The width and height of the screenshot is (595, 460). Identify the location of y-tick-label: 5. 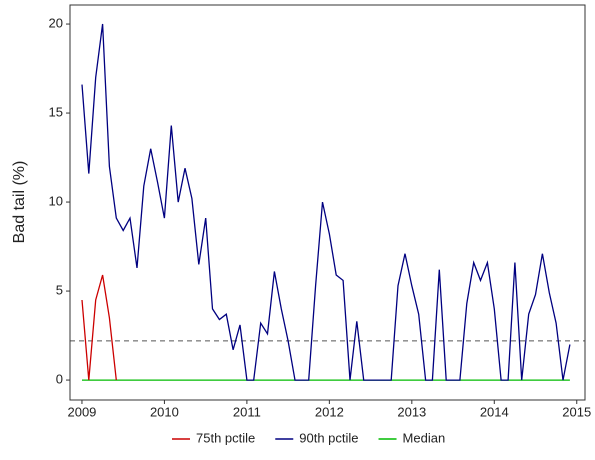
(59, 289).